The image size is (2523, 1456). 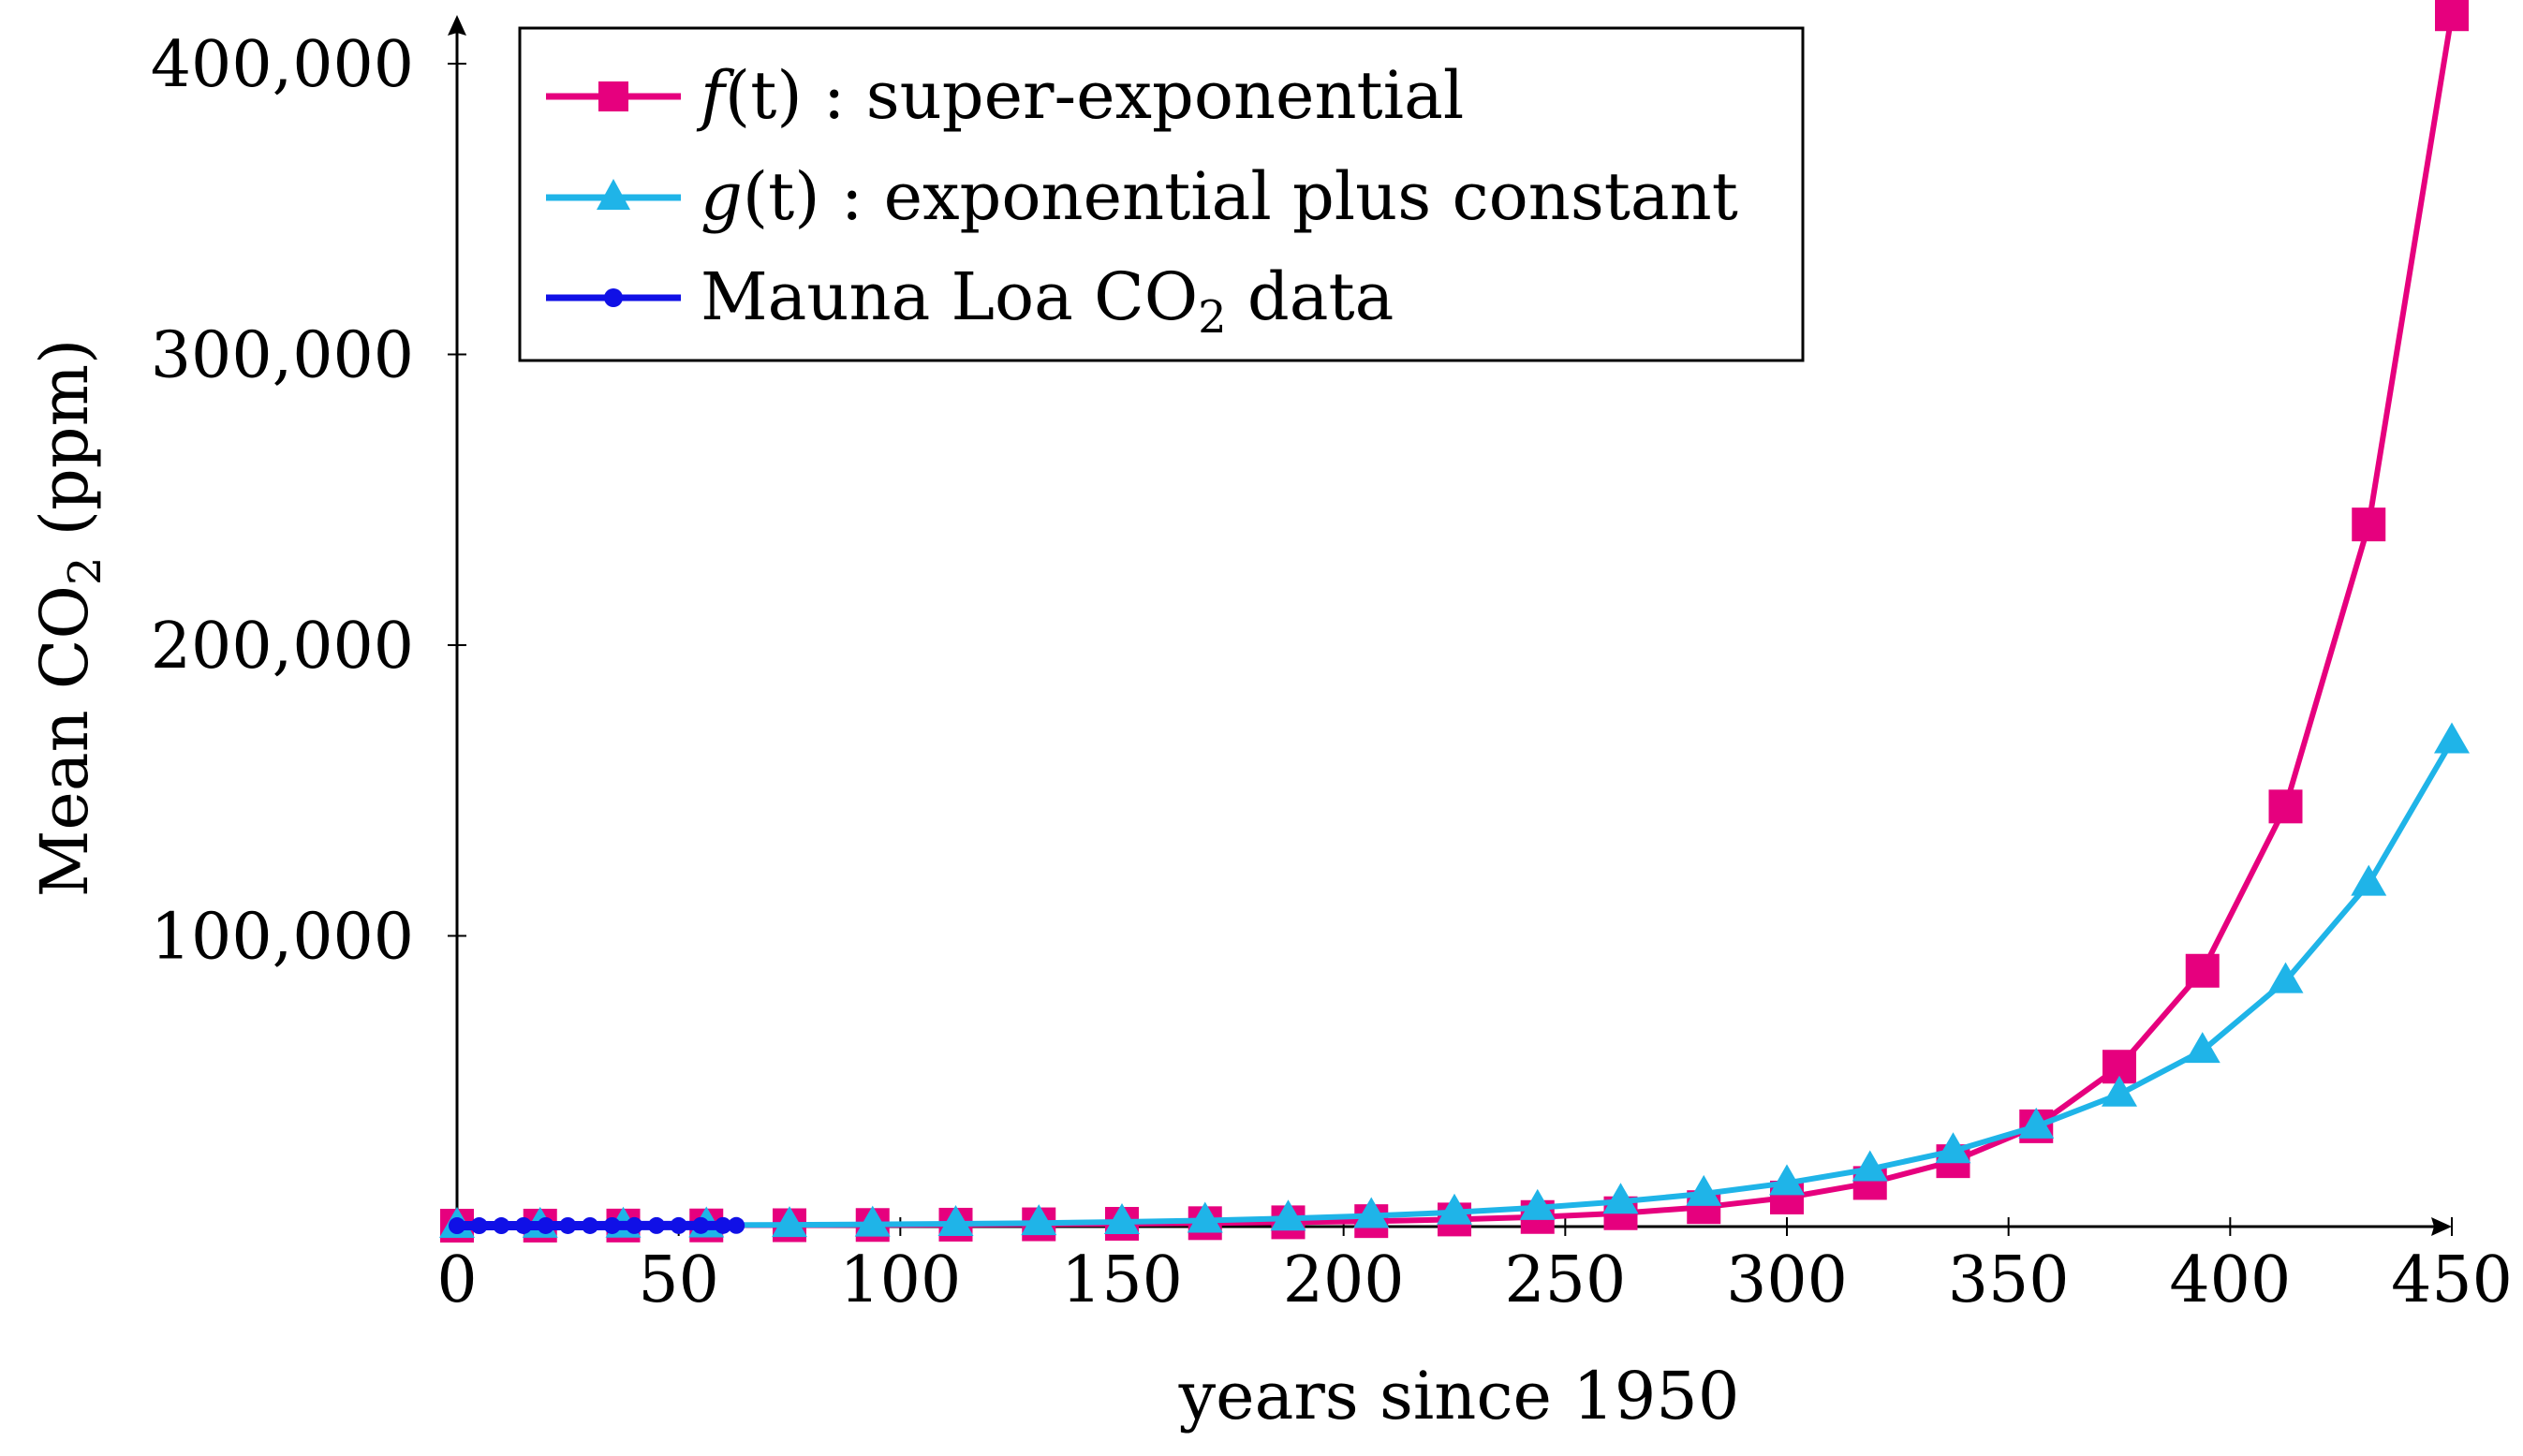 I want to click on legend-desc-g: : exponential plus constant, so click(x=1279, y=196).